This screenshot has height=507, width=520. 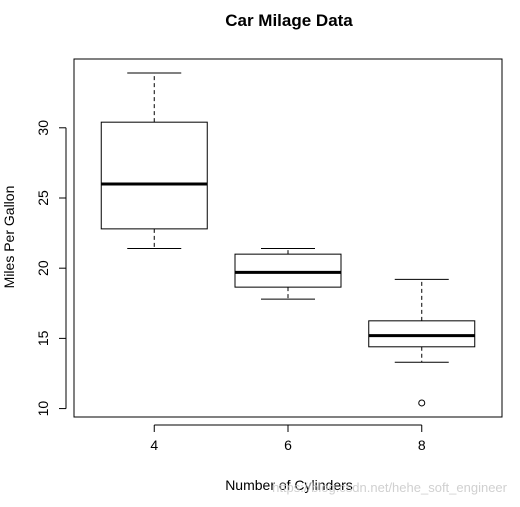 What do you see at coordinates (43, 409) in the screenshot?
I see `y-tick-label-10: 10` at bounding box center [43, 409].